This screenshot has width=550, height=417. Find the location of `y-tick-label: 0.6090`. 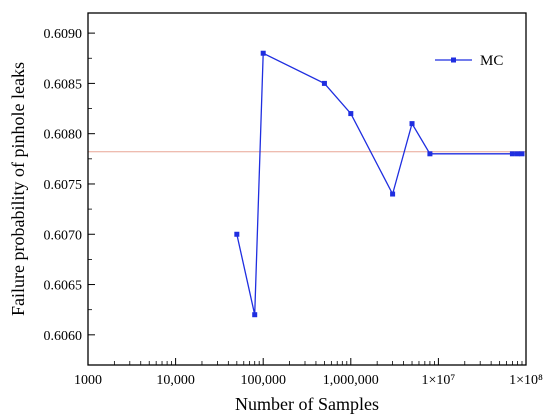

y-tick-label: 0.6090 is located at coordinates (63, 34).